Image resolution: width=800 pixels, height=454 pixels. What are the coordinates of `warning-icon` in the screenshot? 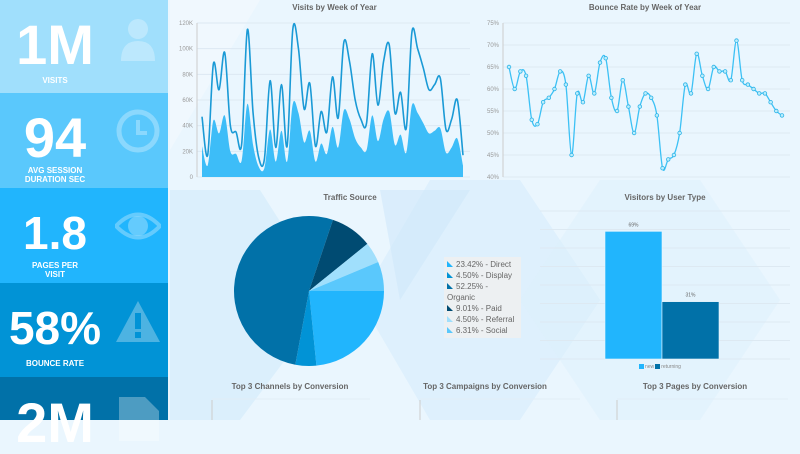 It's located at (138, 321).